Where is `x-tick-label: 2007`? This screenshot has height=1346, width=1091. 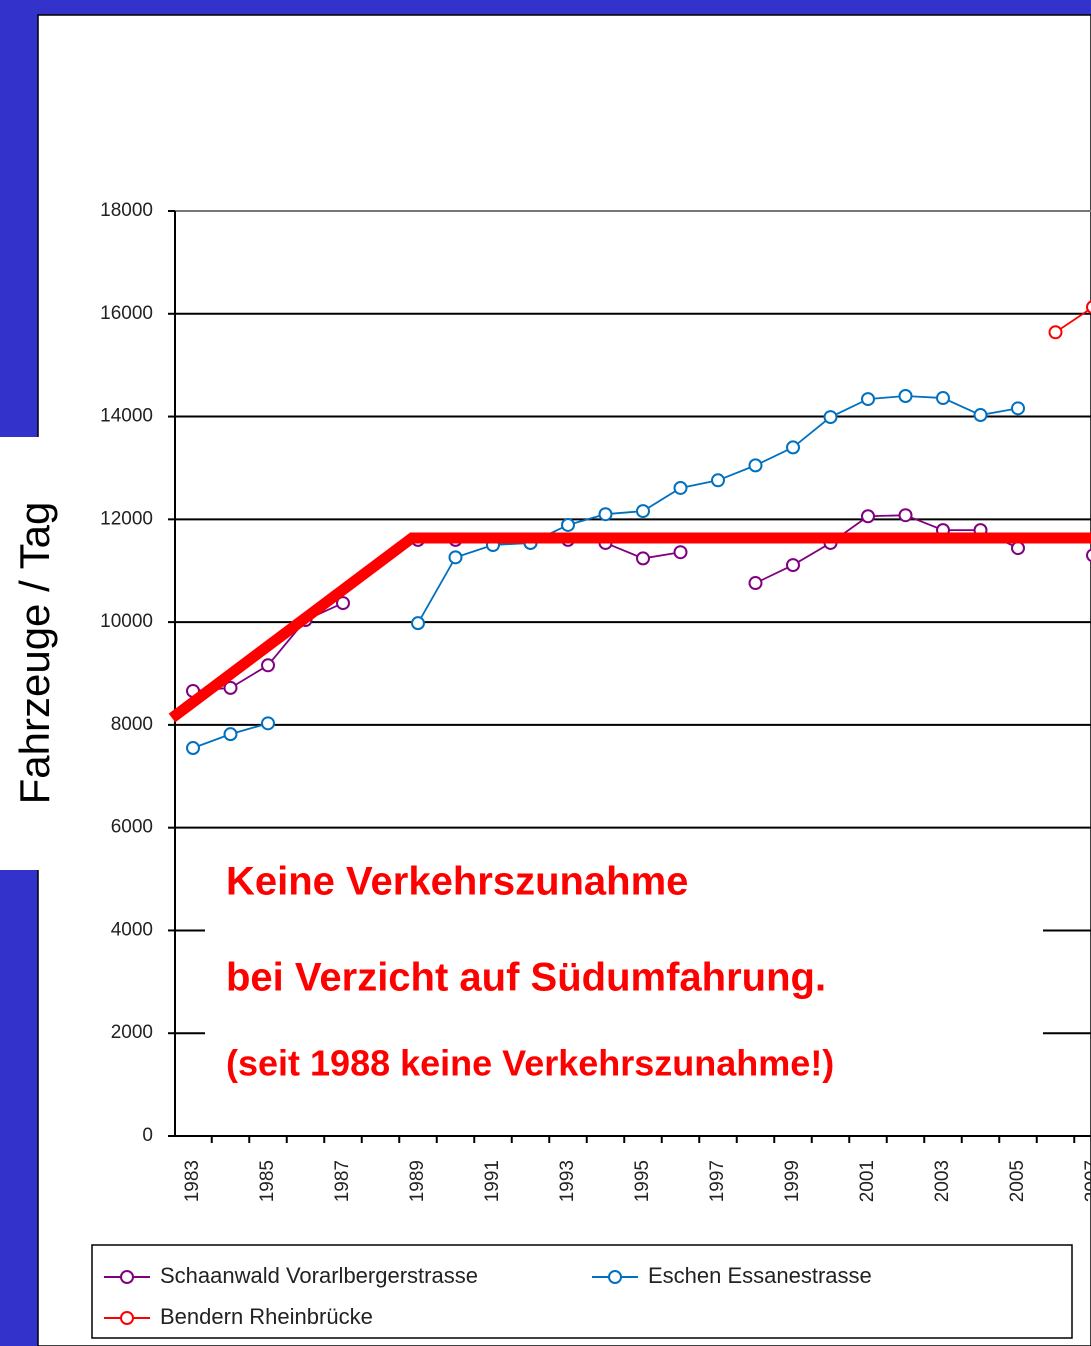
x-tick-label: 2007 is located at coordinates (1086, 1181).